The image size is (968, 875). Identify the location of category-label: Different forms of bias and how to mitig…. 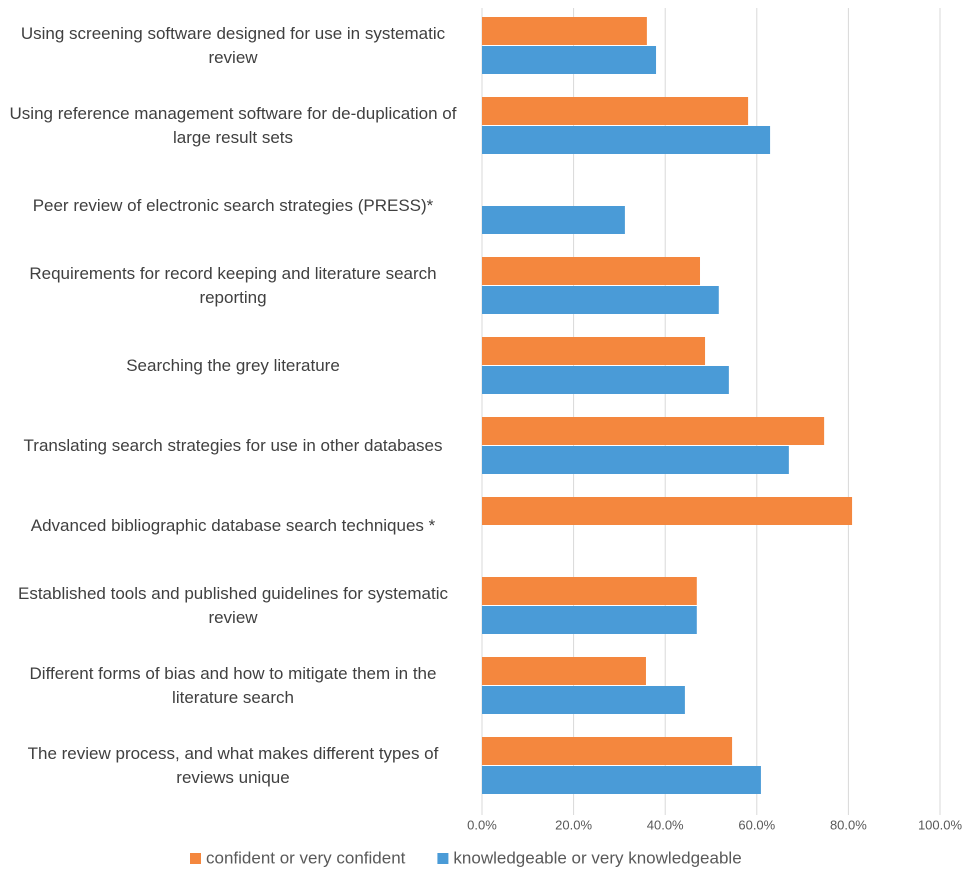
(233, 685).